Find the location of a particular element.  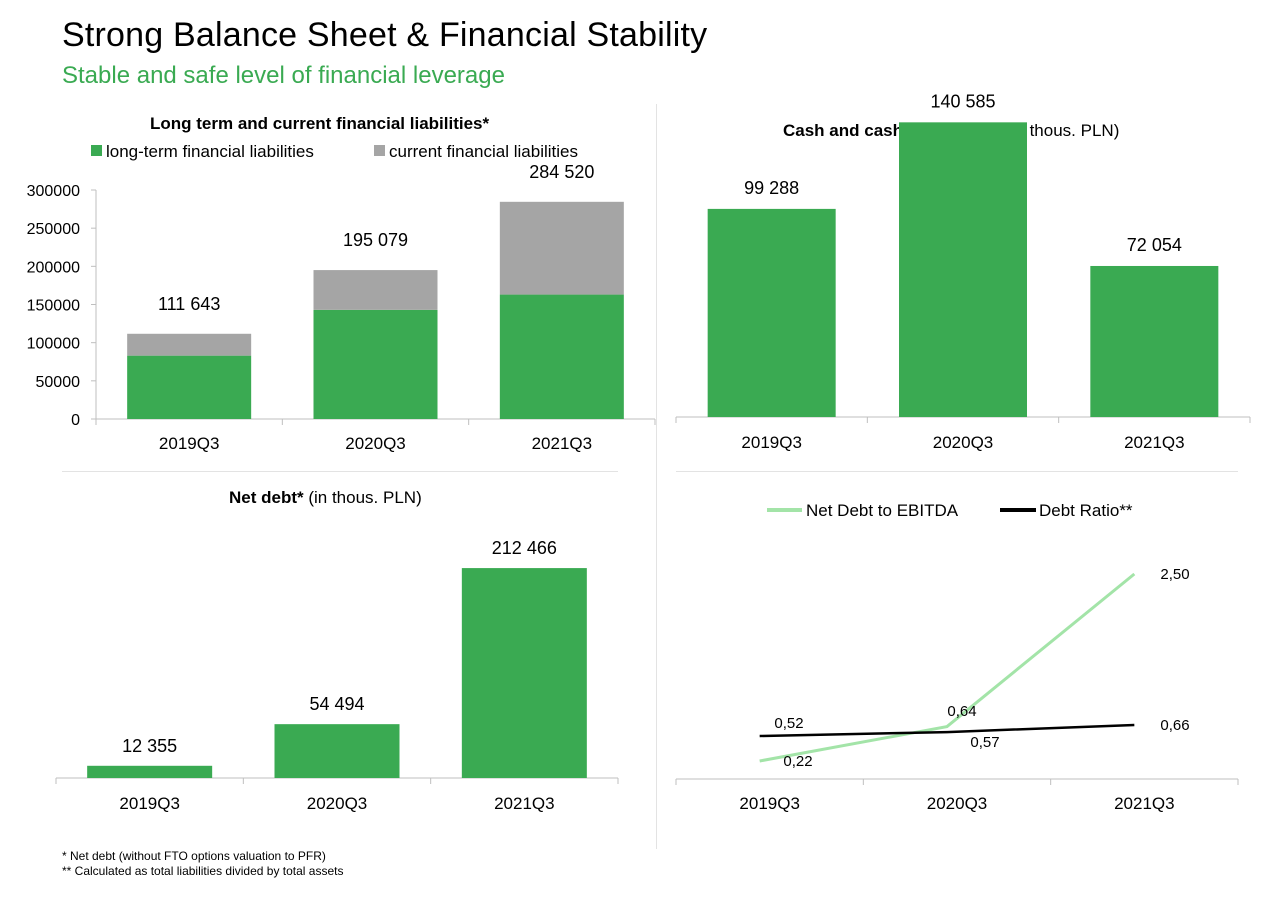

cash-category-label: 2019Q3 is located at coordinates (771, 442).